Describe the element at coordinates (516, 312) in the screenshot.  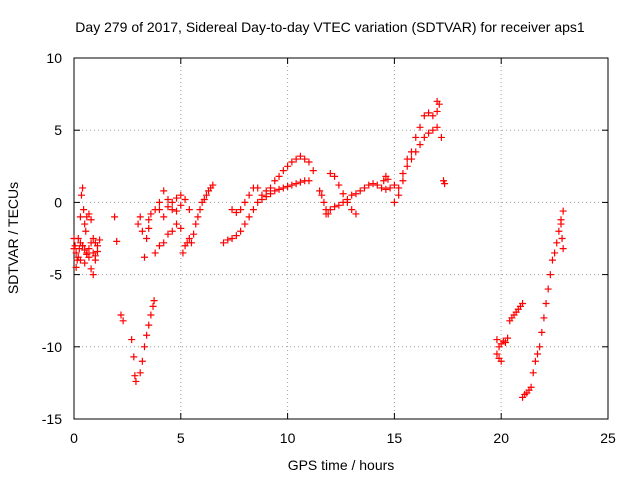
I see `series-sat-z` at that location.